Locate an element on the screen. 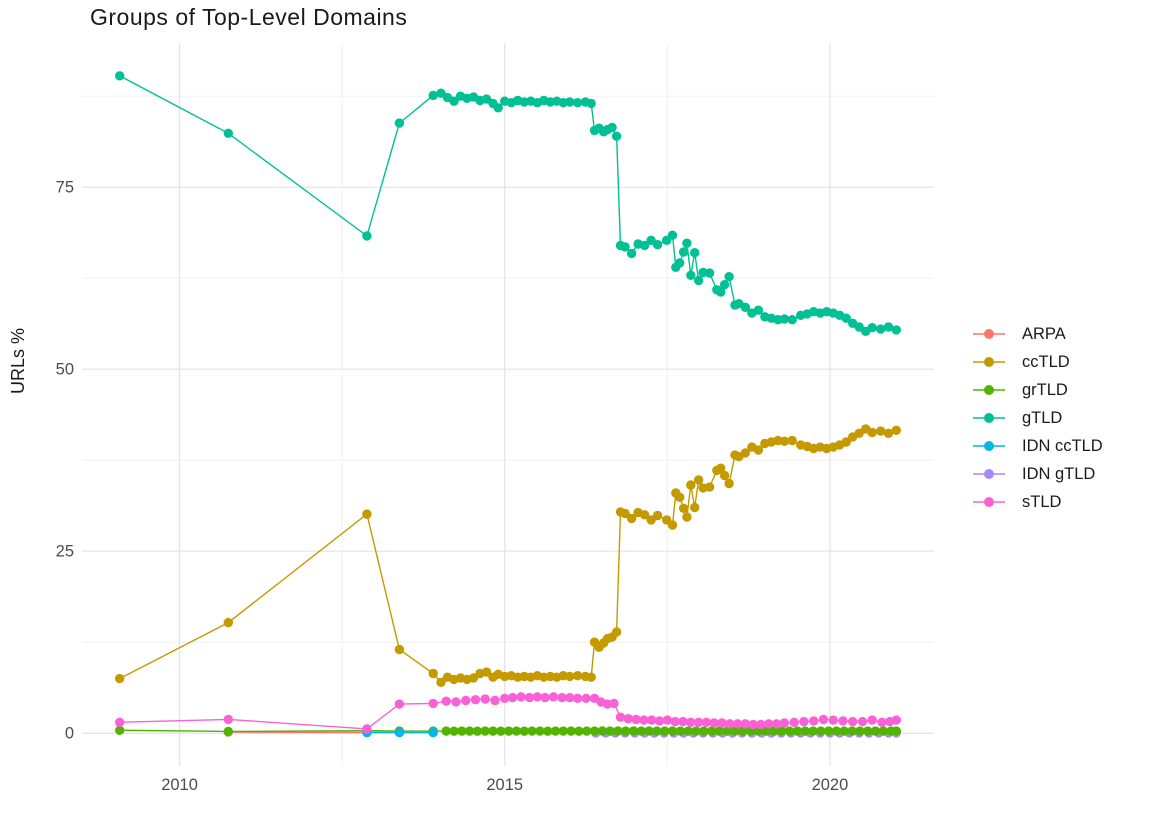 The width and height of the screenshot is (1164, 827). legend-item-grTLD: grTLD is located at coordinates (1067, 390).